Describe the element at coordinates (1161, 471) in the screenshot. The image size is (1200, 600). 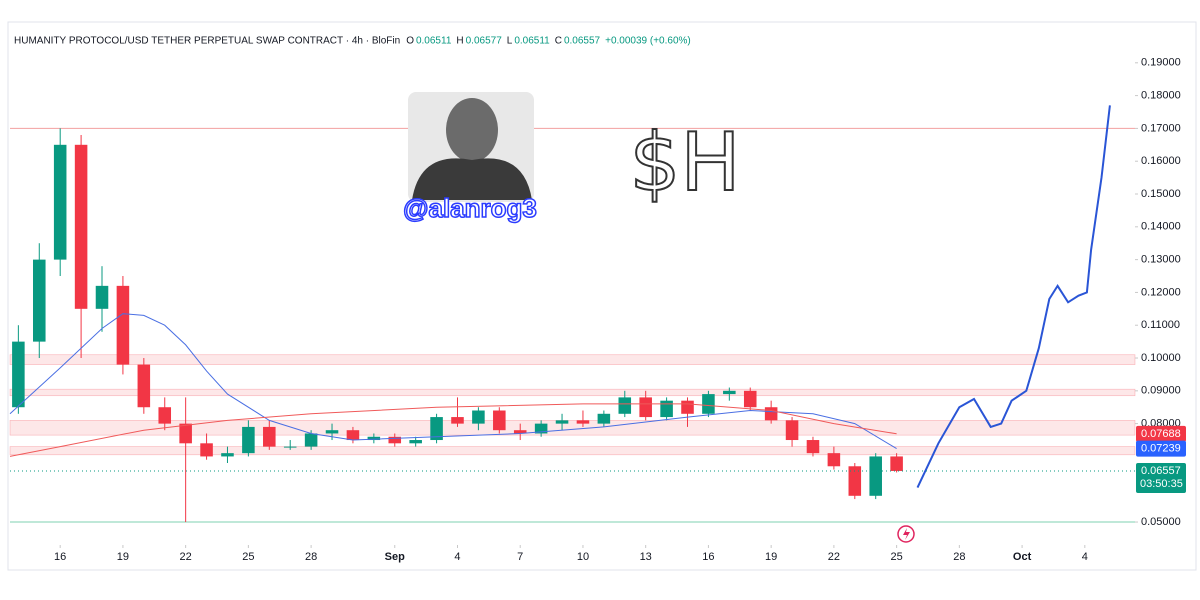
I see `price-tag: 0.06557` at that location.